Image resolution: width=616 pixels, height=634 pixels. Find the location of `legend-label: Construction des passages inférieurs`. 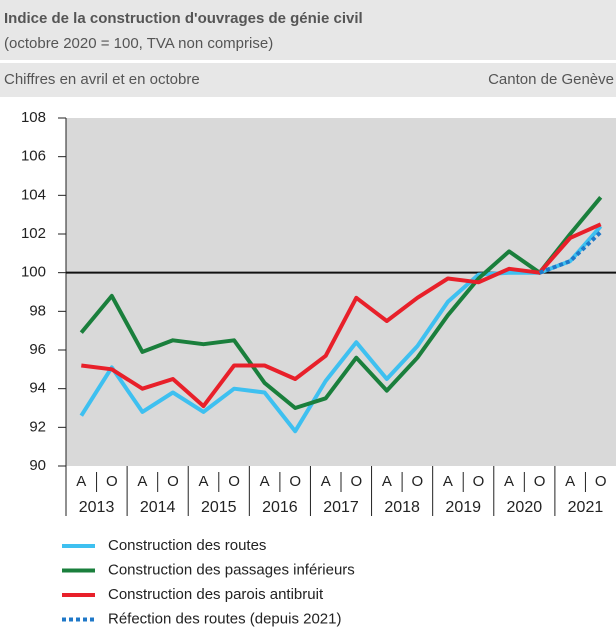

legend-label: Construction des passages inférieurs is located at coordinates (231, 569).